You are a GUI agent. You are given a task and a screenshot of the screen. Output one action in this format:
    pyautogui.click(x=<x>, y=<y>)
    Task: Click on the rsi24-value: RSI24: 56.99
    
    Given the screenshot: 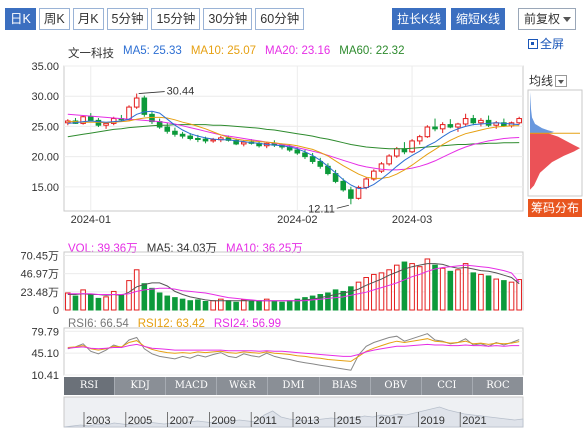 What is the action you would take?
    pyautogui.click(x=247, y=324)
    